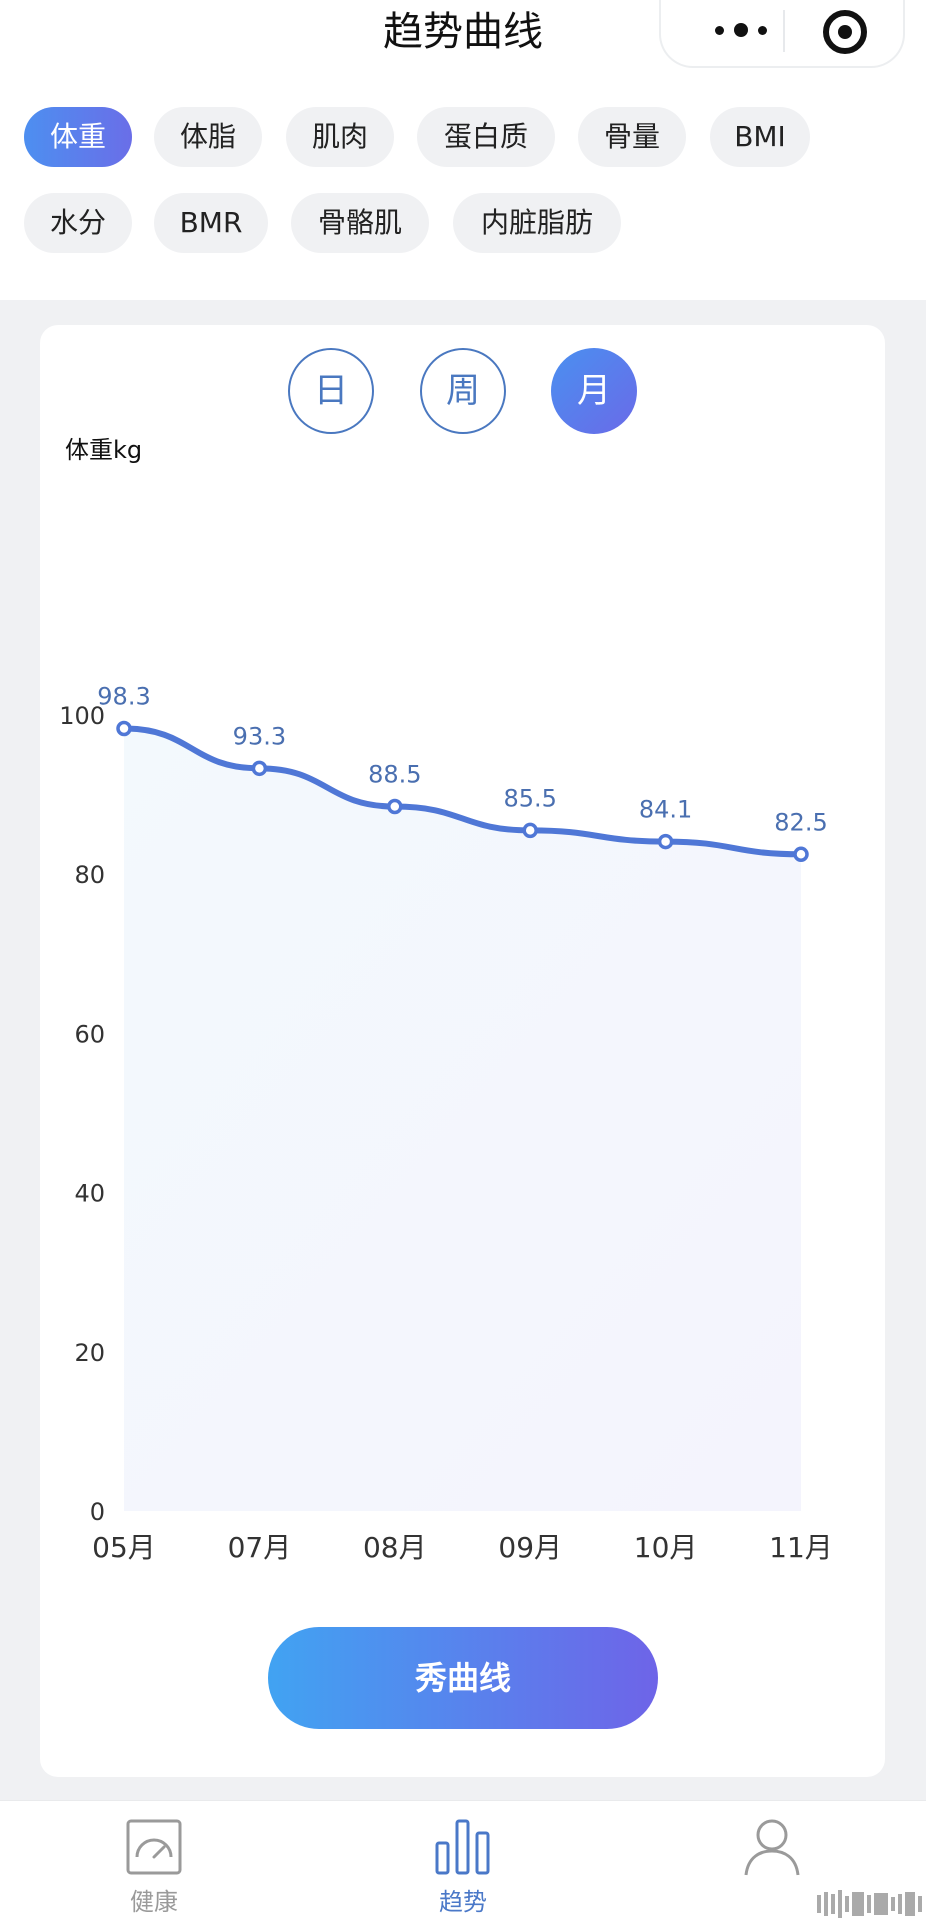 The height and width of the screenshot is (1931, 926). What do you see at coordinates (463, 32) in the screenshot?
I see `page-title: 趋势曲线` at bounding box center [463, 32].